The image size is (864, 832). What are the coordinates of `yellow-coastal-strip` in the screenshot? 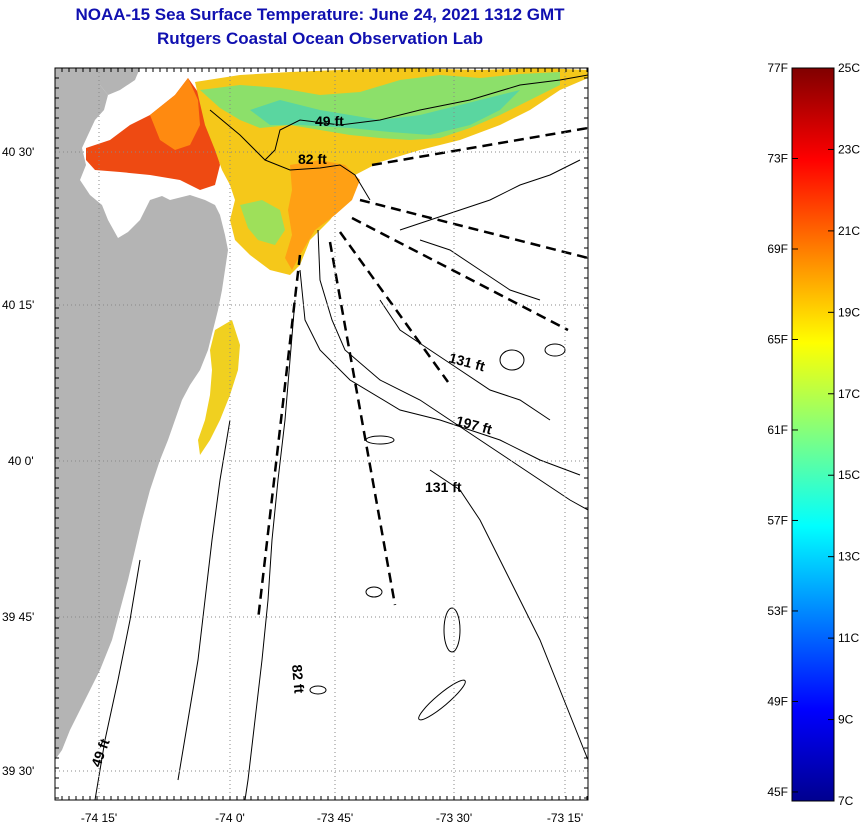 It's located at (219, 387).